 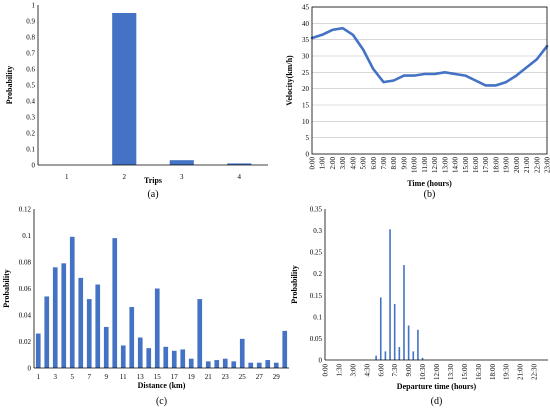 What do you see at coordinates (507, 165) in the screenshot?
I see `x-tick-label: 19:00` at bounding box center [507, 165].